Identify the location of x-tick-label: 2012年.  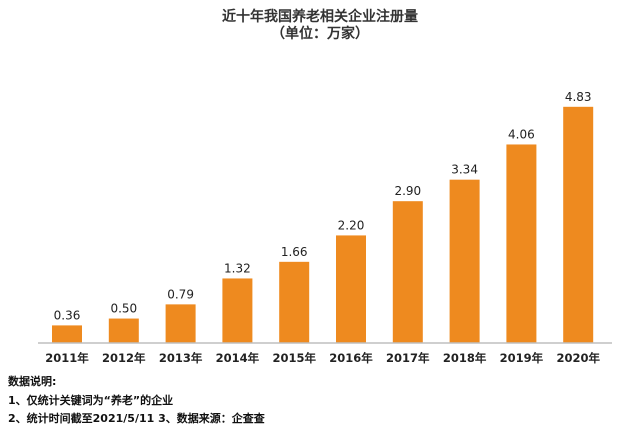
(124, 358).